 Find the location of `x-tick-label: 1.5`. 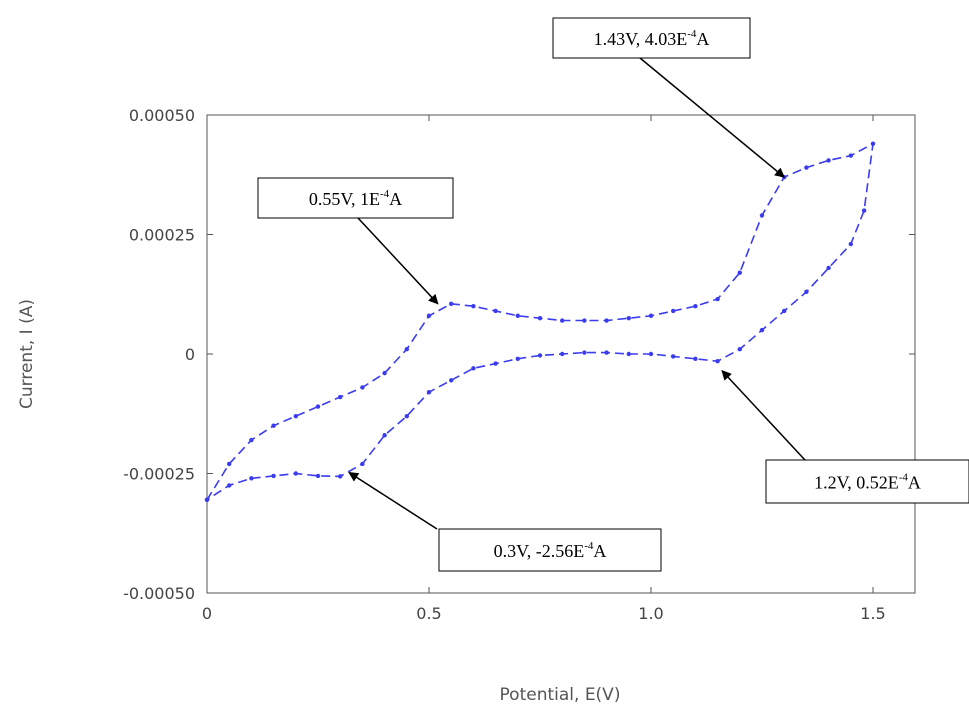

x-tick-label: 1.5 is located at coordinates (872, 613).